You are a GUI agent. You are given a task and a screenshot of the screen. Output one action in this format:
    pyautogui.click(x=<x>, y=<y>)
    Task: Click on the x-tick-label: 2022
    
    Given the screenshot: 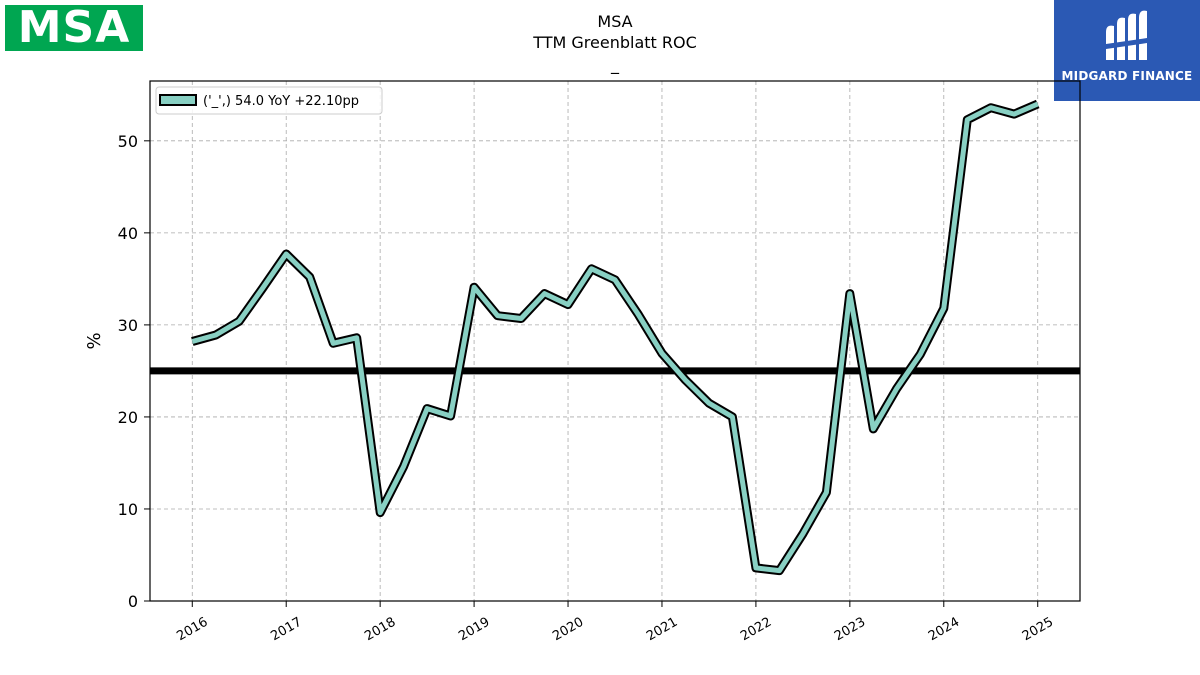 What is the action you would take?
    pyautogui.click(x=756, y=630)
    